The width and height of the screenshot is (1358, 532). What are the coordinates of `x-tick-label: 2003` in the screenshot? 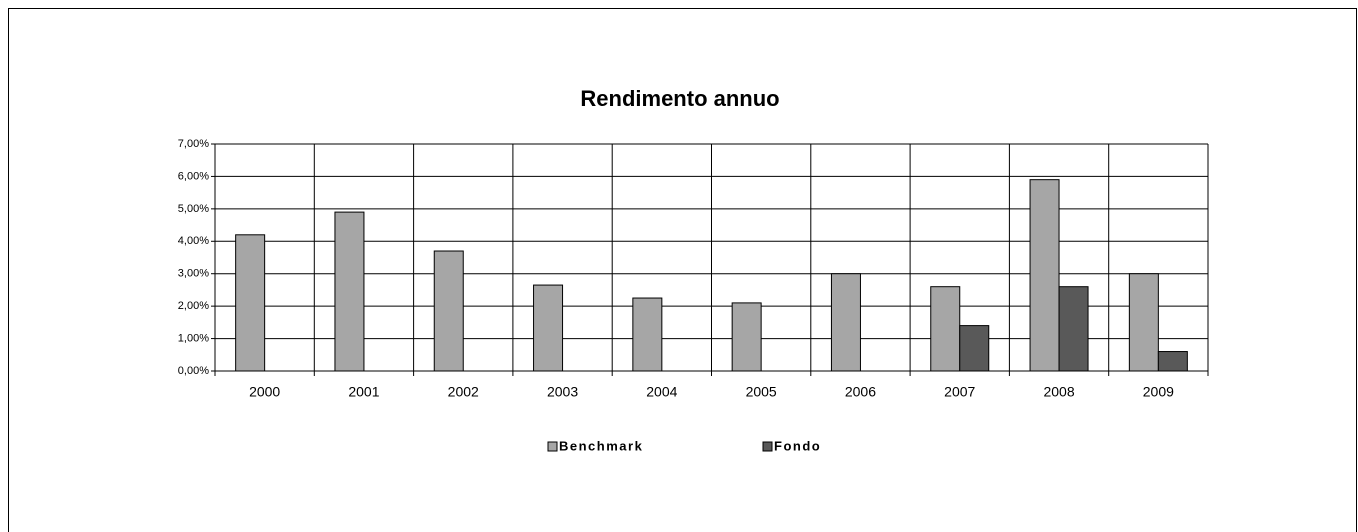 It's located at (562, 392).